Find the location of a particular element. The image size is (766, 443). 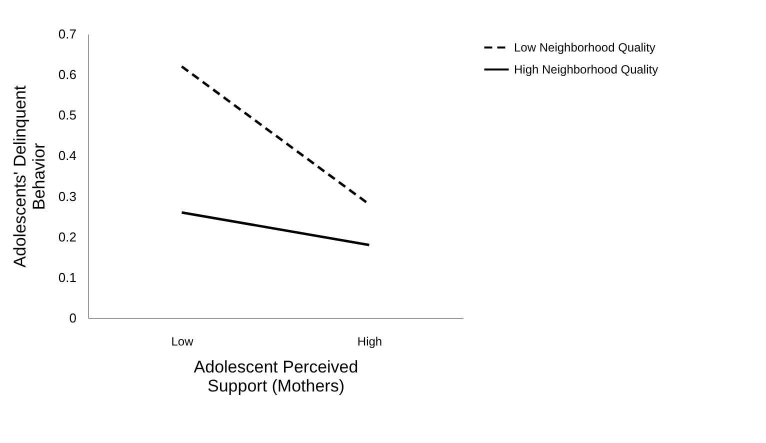

y-tick-label: 0 is located at coordinates (72, 318).